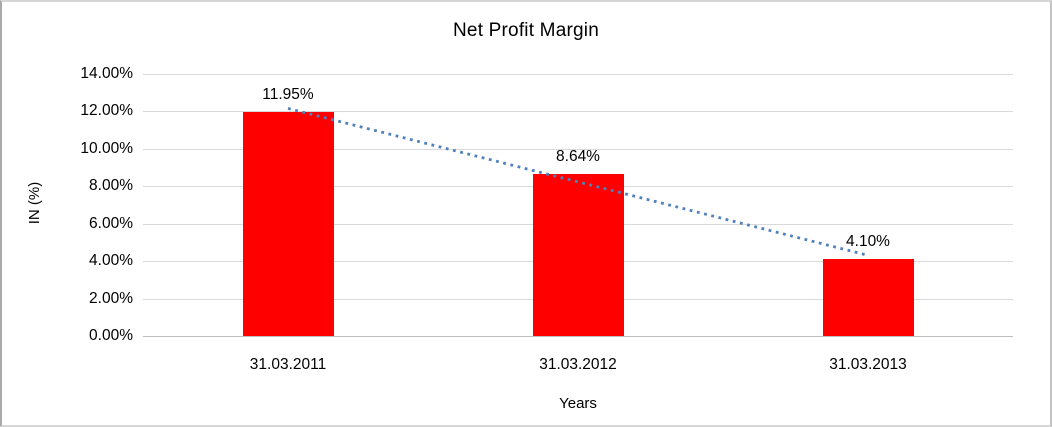 Image resolution: width=1052 pixels, height=427 pixels. What do you see at coordinates (288, 364) in the screenshot?
I see `x-category-label: 31.03.2011` at bounding box center [288, 364].